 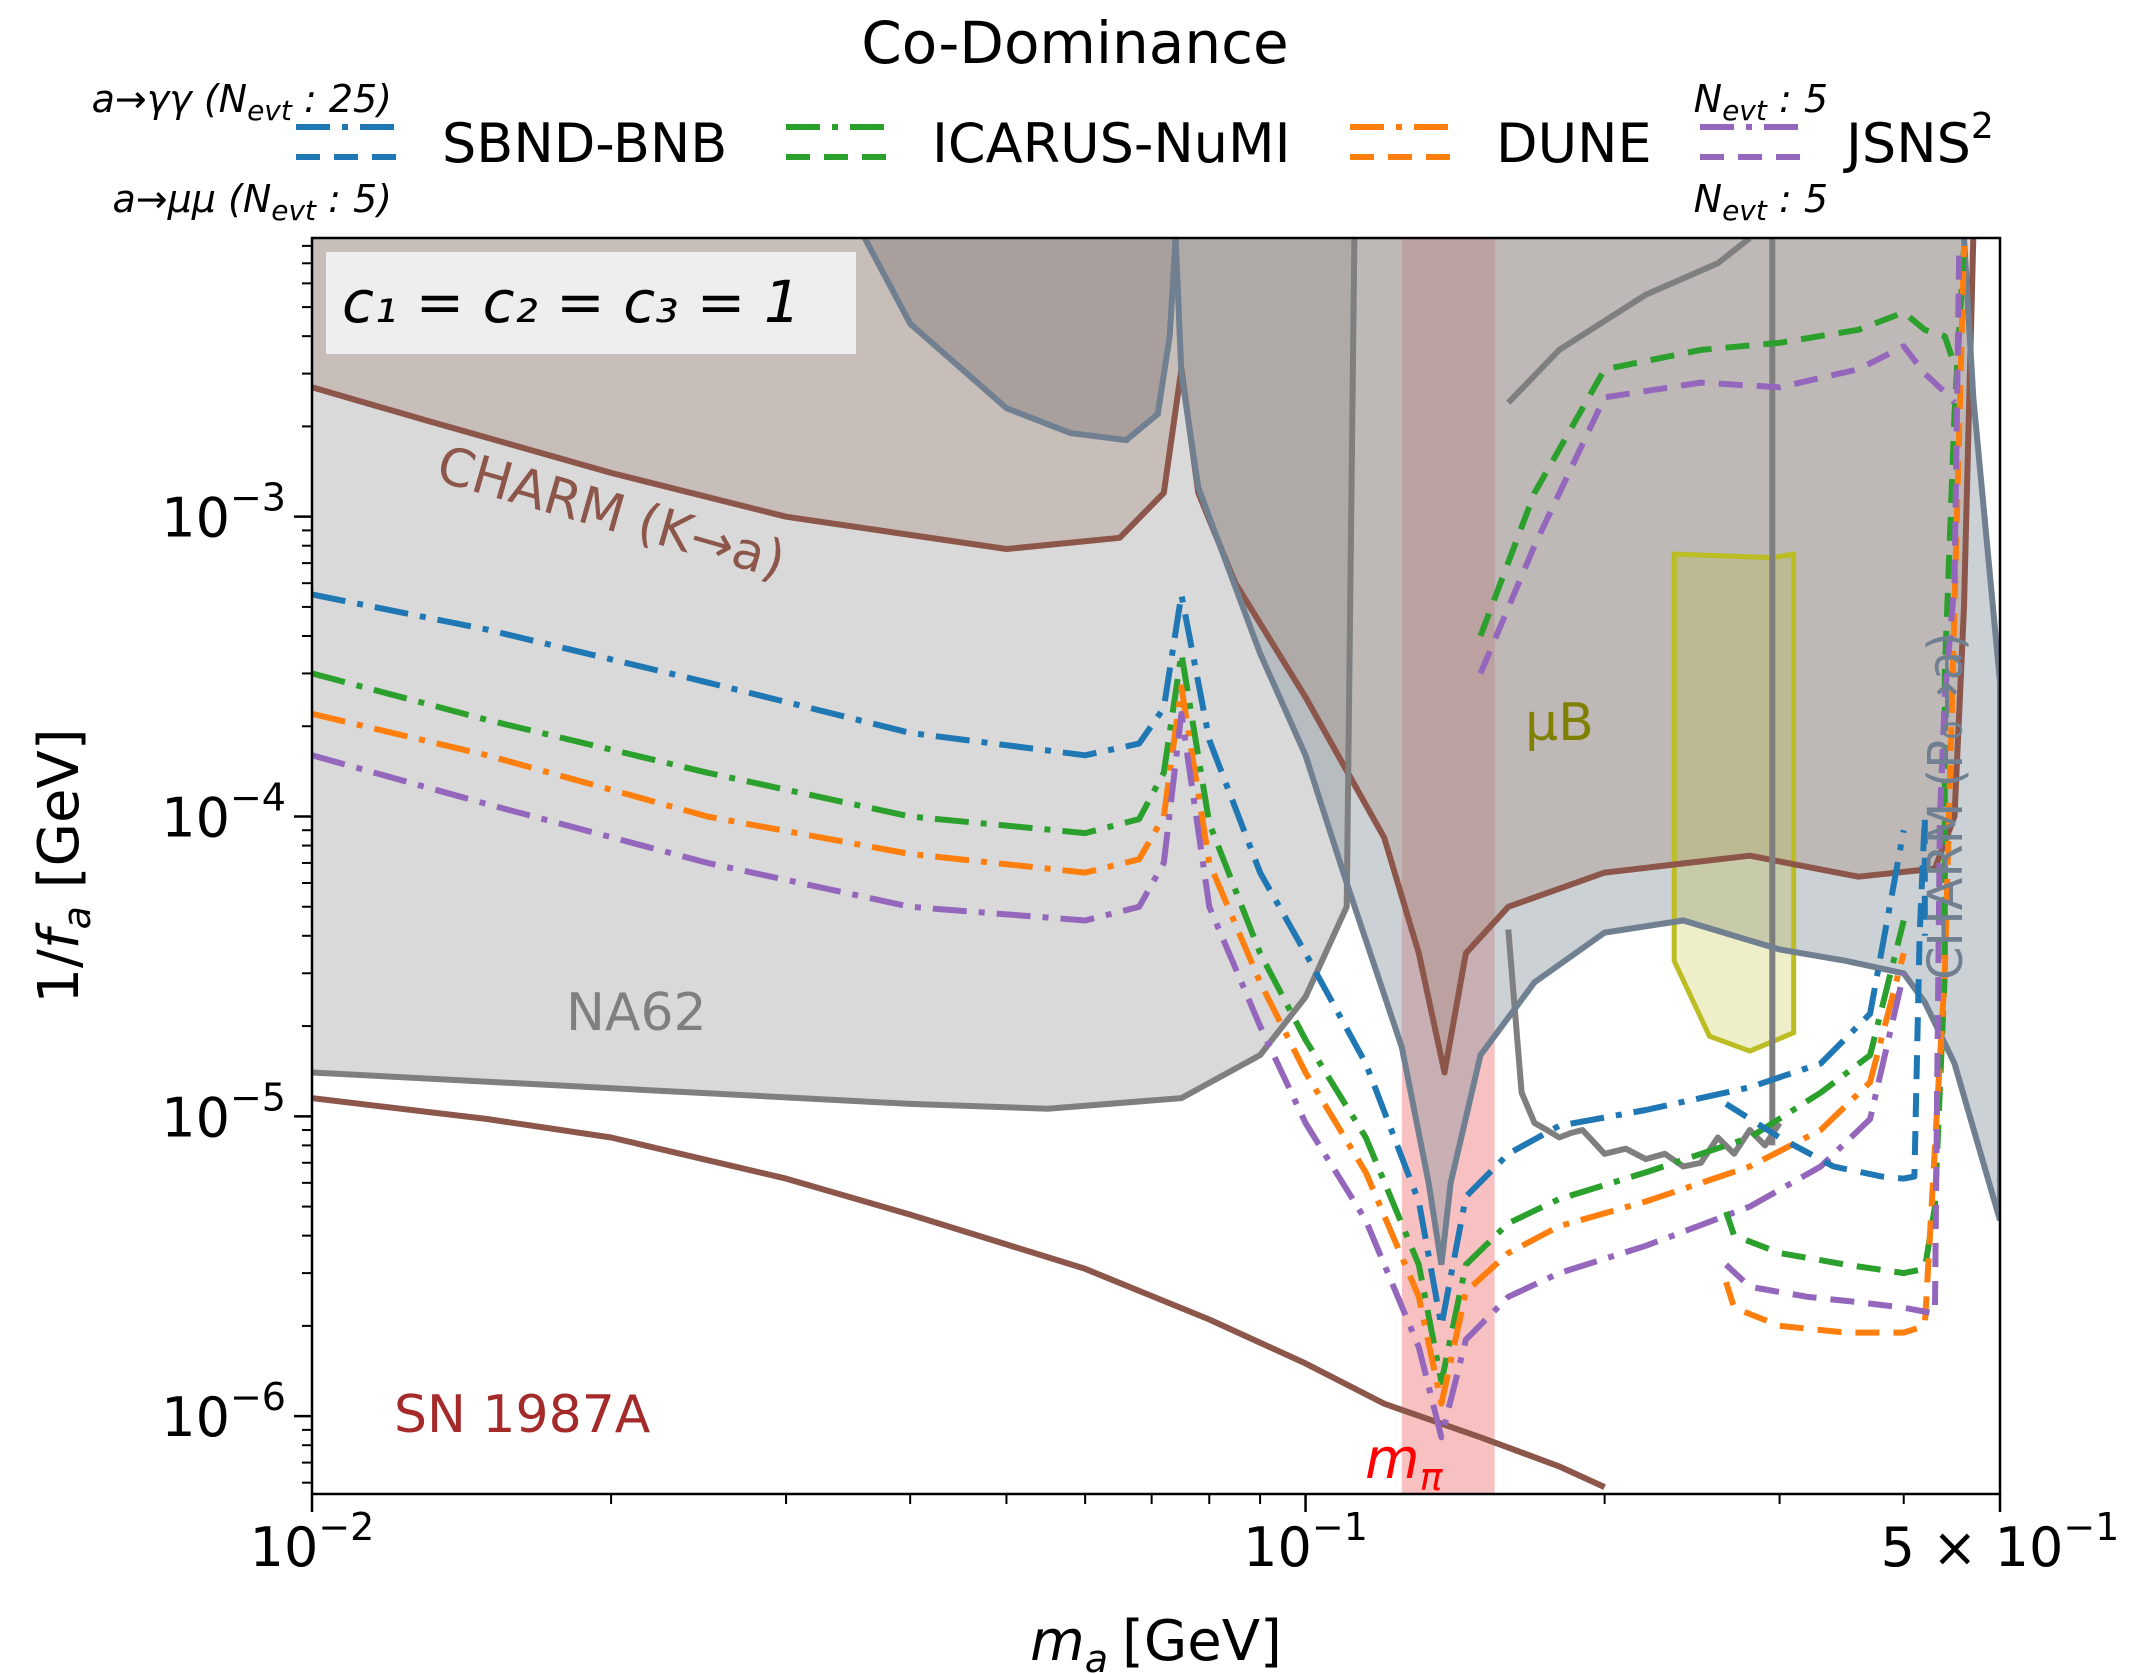 I want to click on gray-wiggle, so click(x=1644, y=1049).